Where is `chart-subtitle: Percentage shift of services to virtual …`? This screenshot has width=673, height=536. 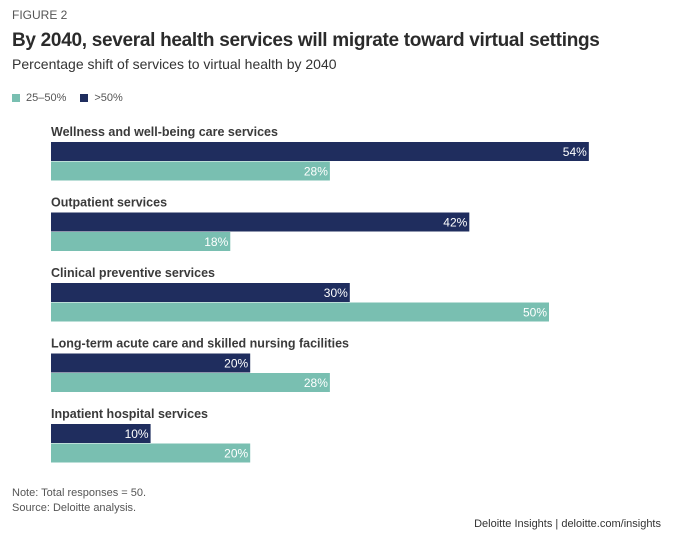 chart-subtitle: Percentage shift of services to virtual … is located at coordinates (174, 64).